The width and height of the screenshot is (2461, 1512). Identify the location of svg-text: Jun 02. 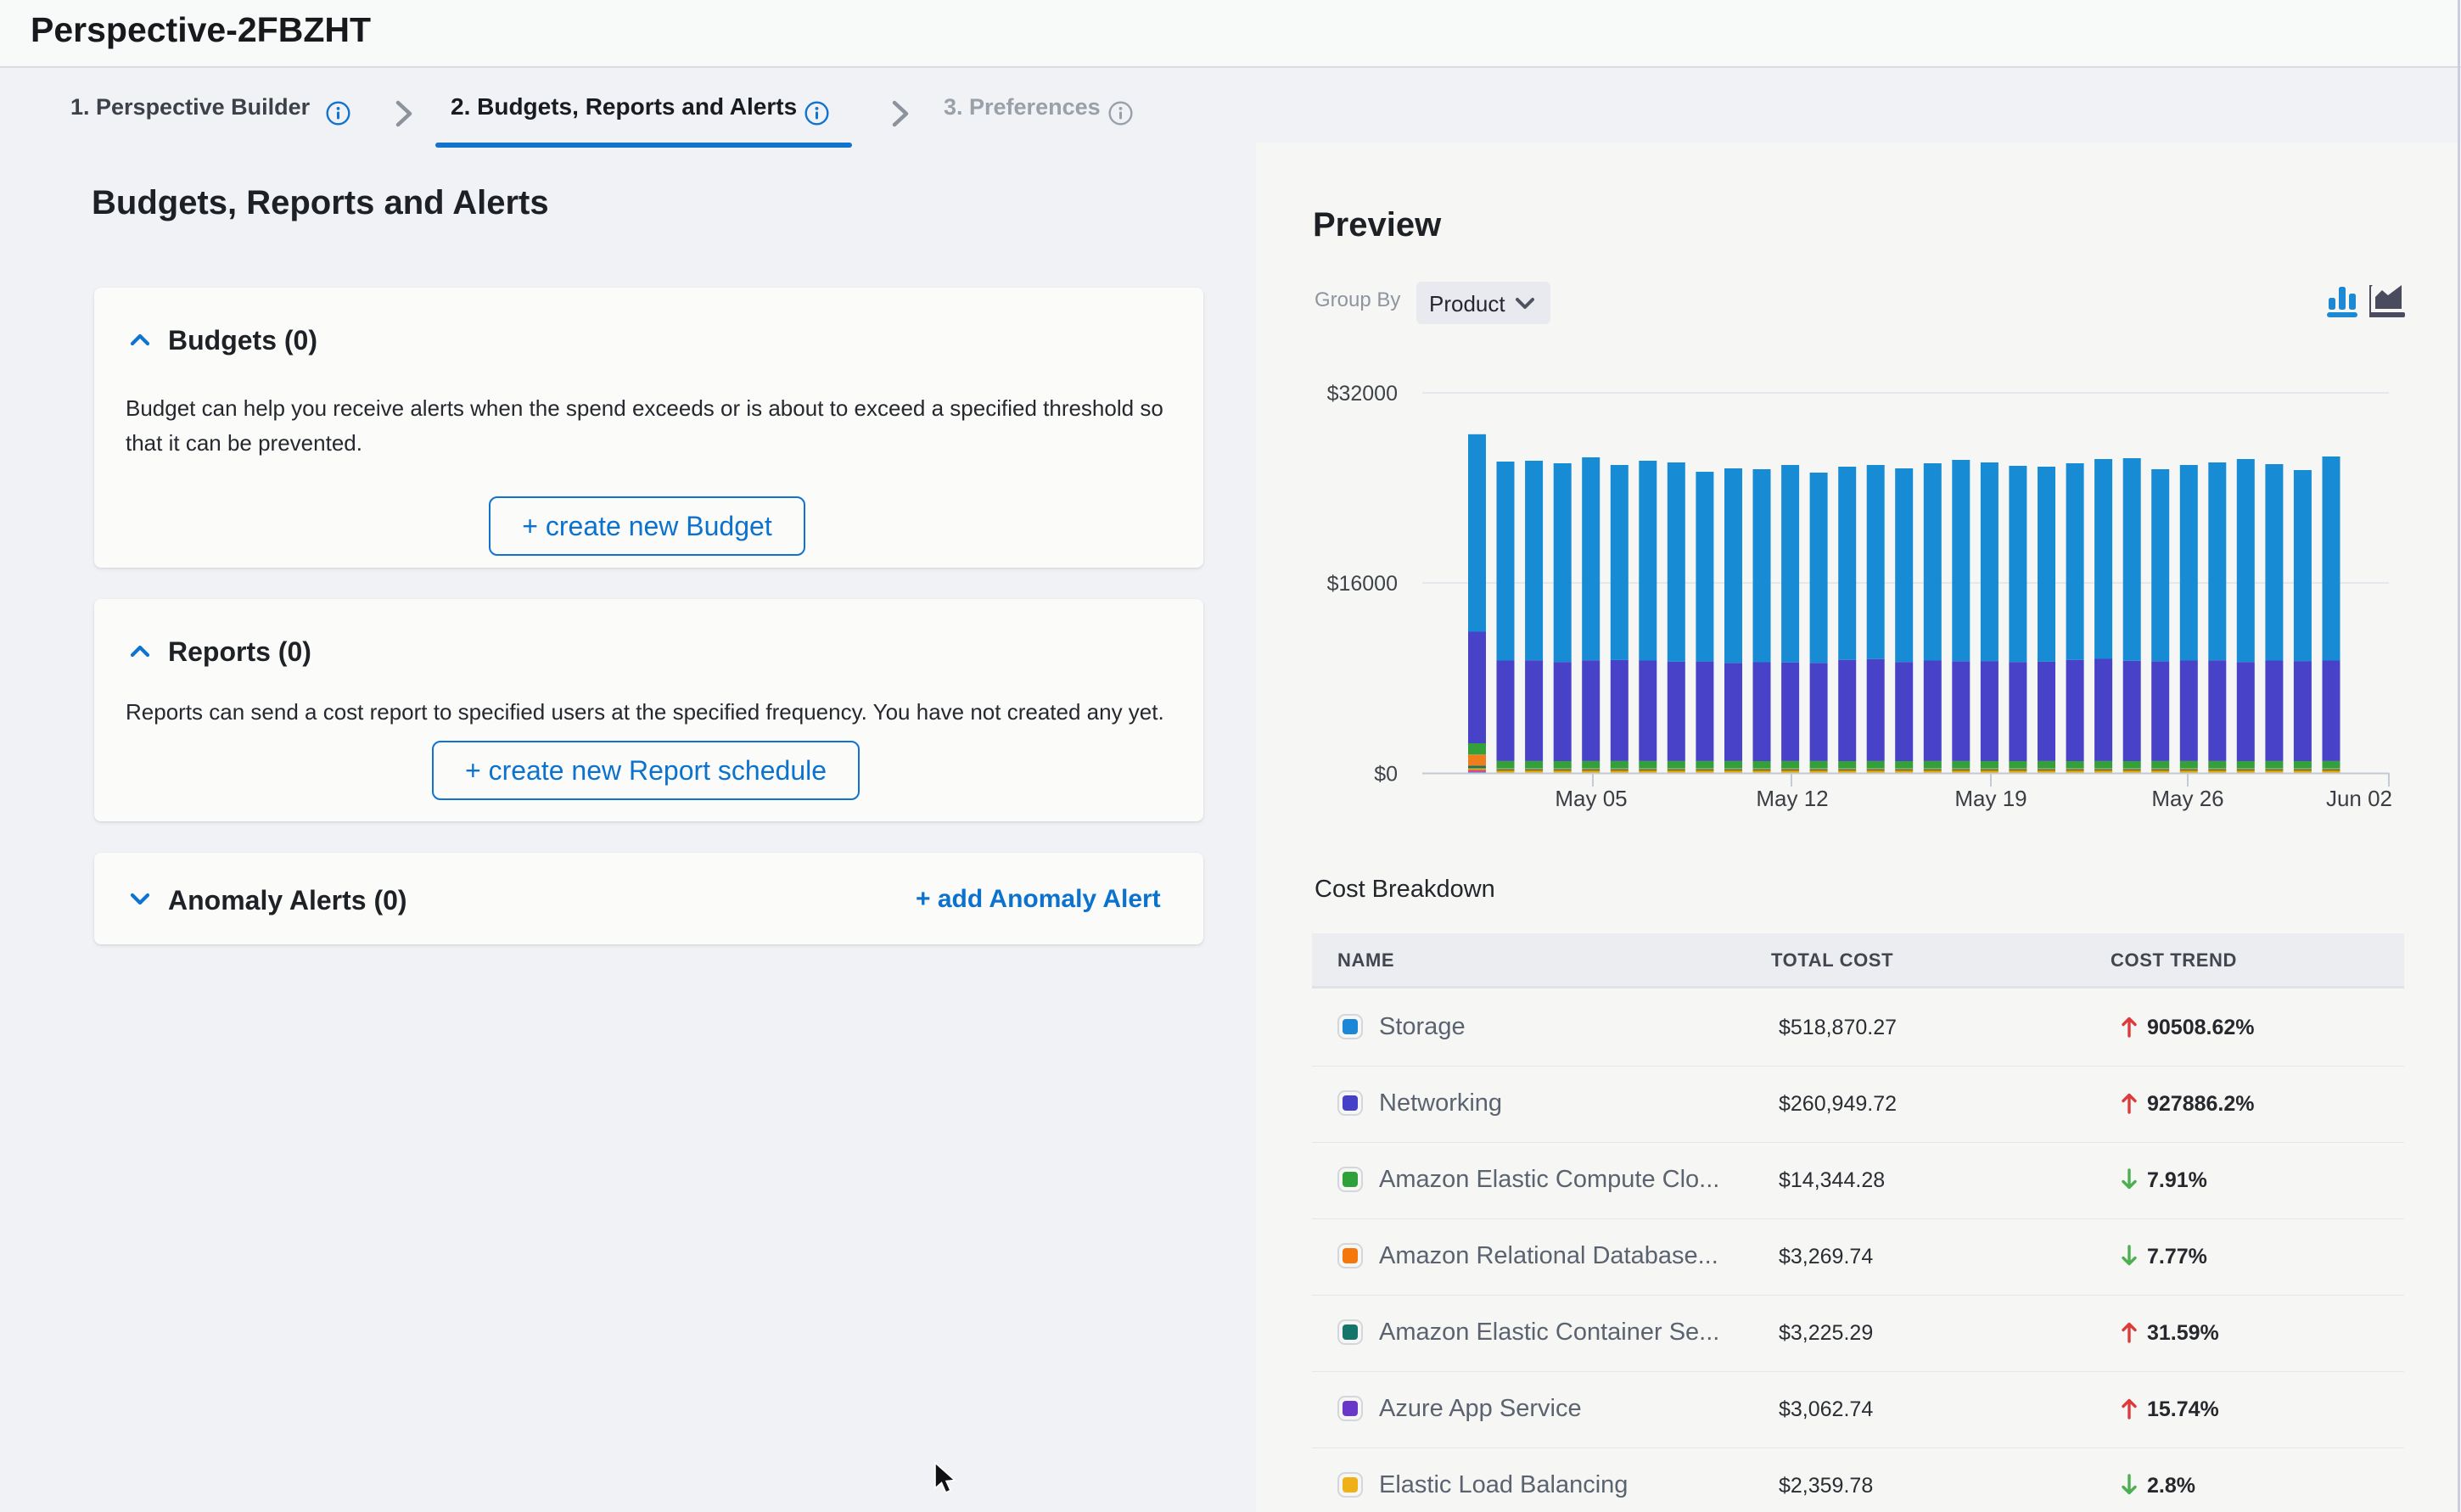
(2359, 799).